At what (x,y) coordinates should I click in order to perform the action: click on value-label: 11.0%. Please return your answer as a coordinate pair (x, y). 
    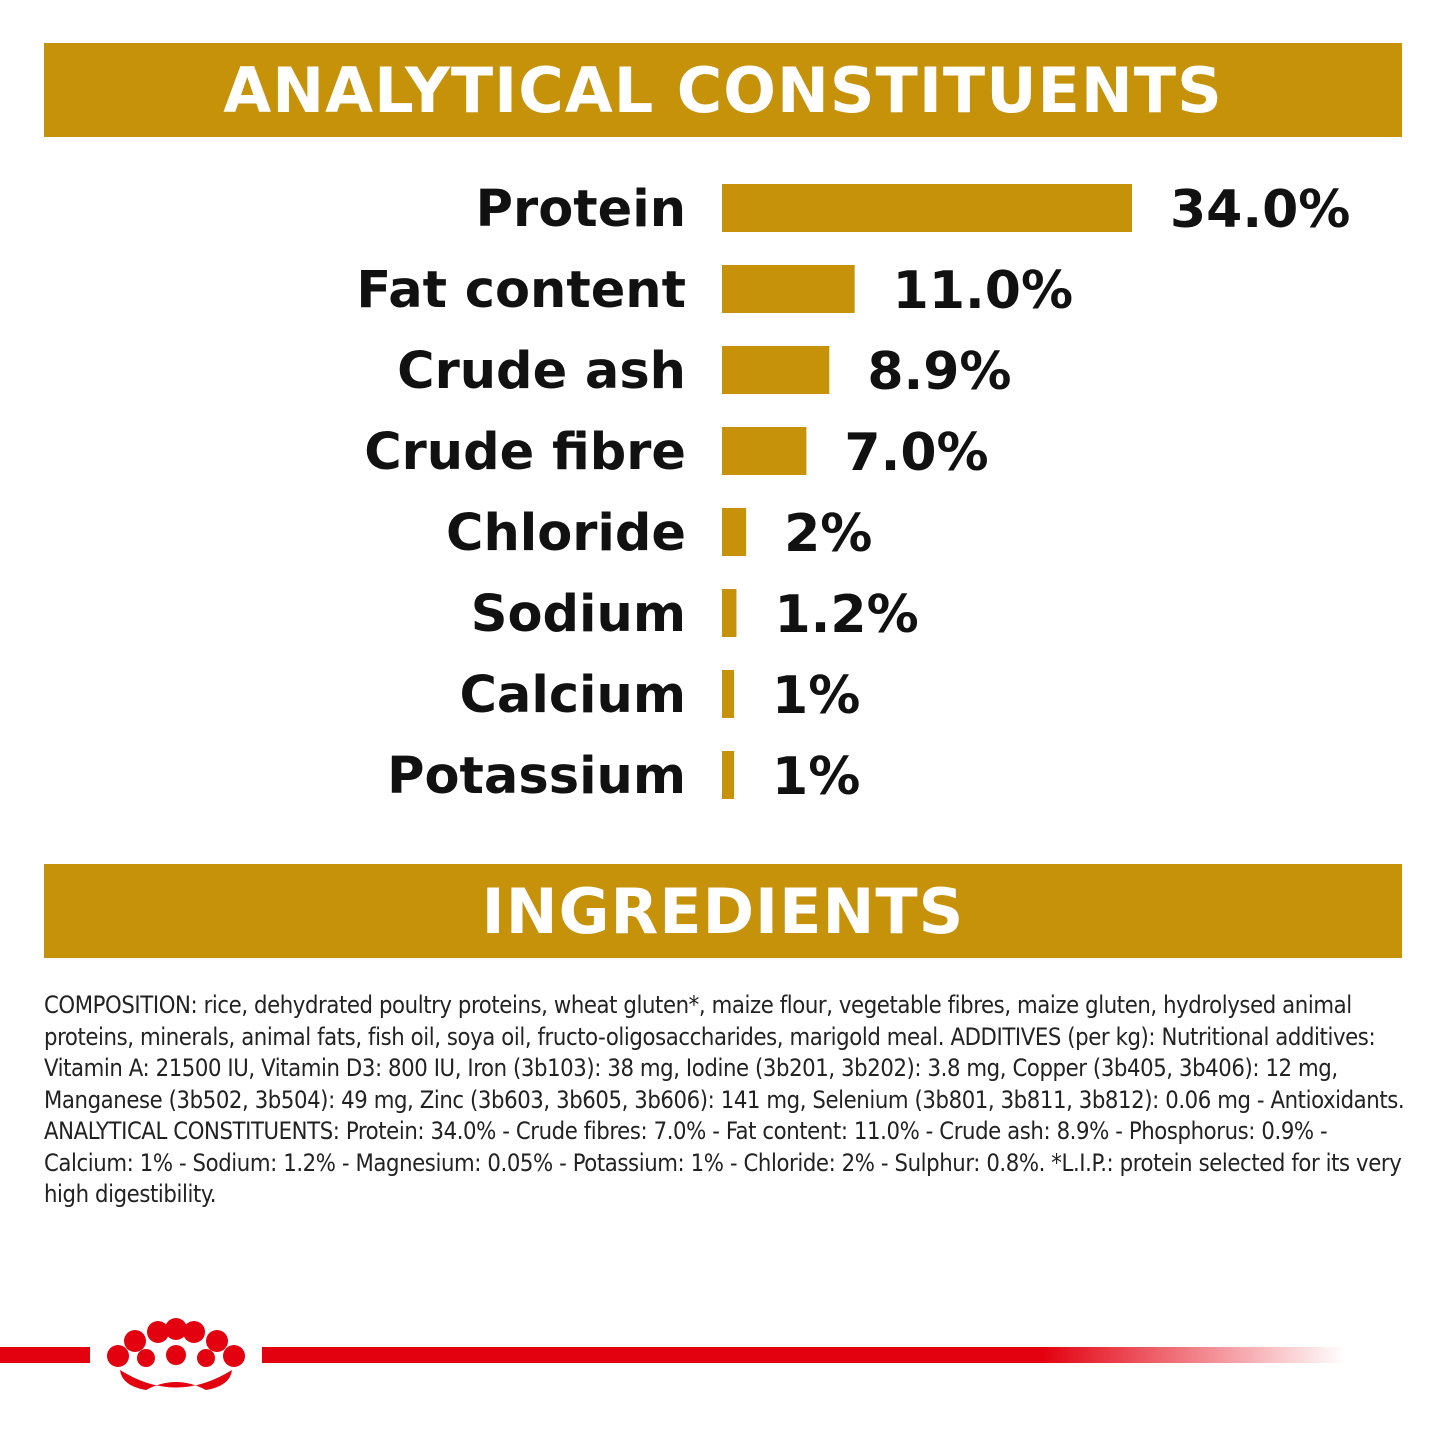
    Looking at the image, I should click on (983, 291).